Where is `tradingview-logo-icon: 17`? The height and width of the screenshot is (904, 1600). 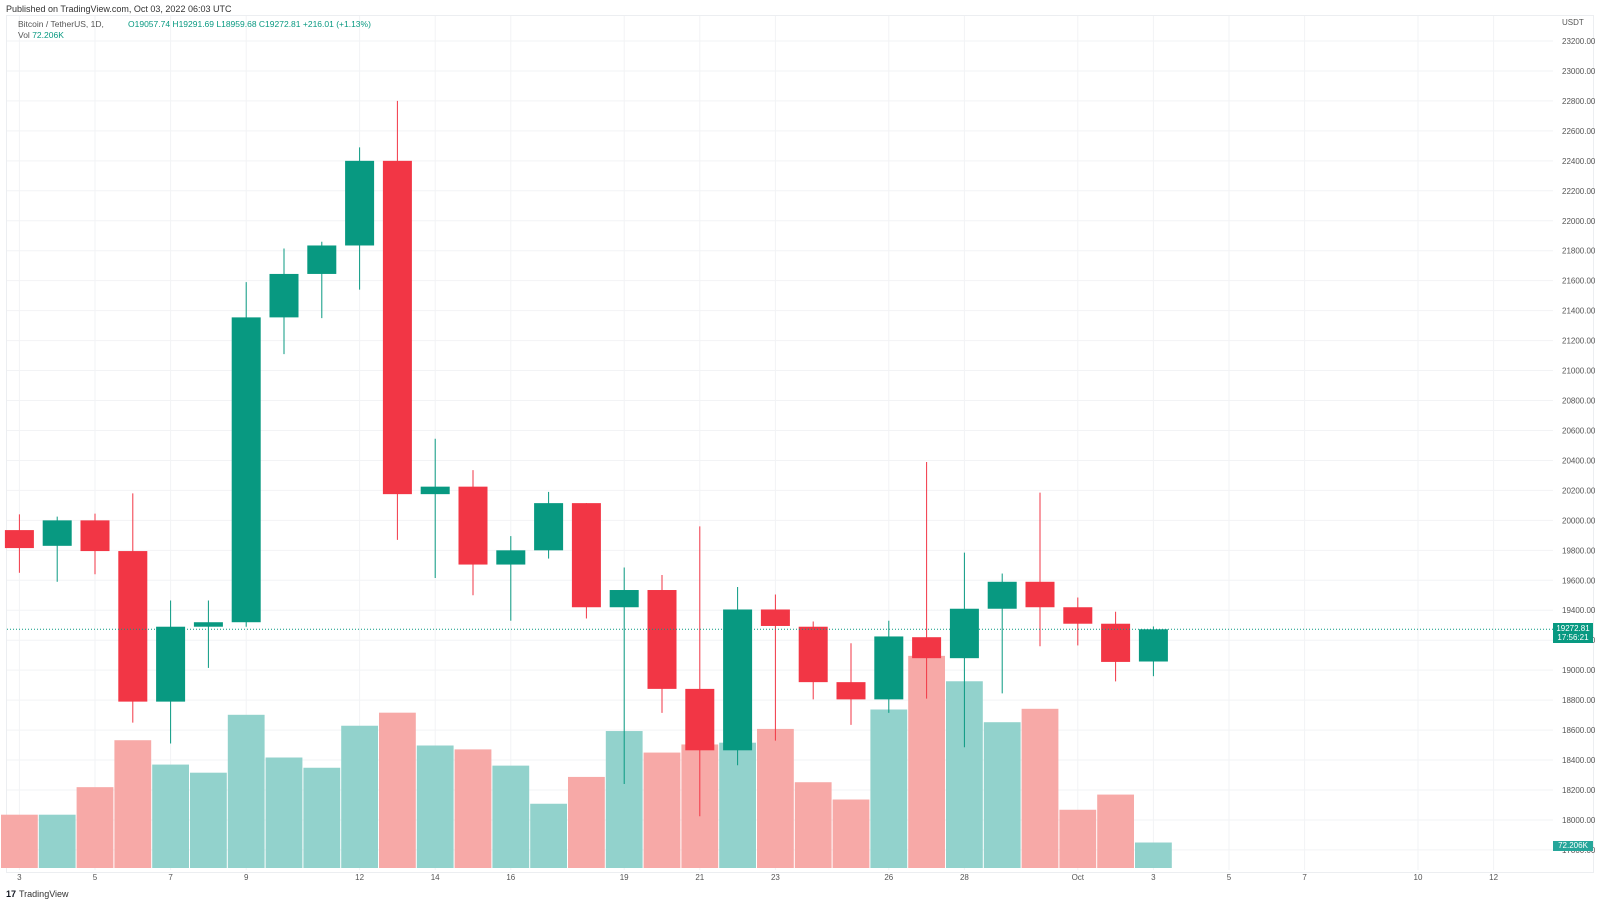
tradingview-logo-icon: 17 is located at coordinates (11, 894).